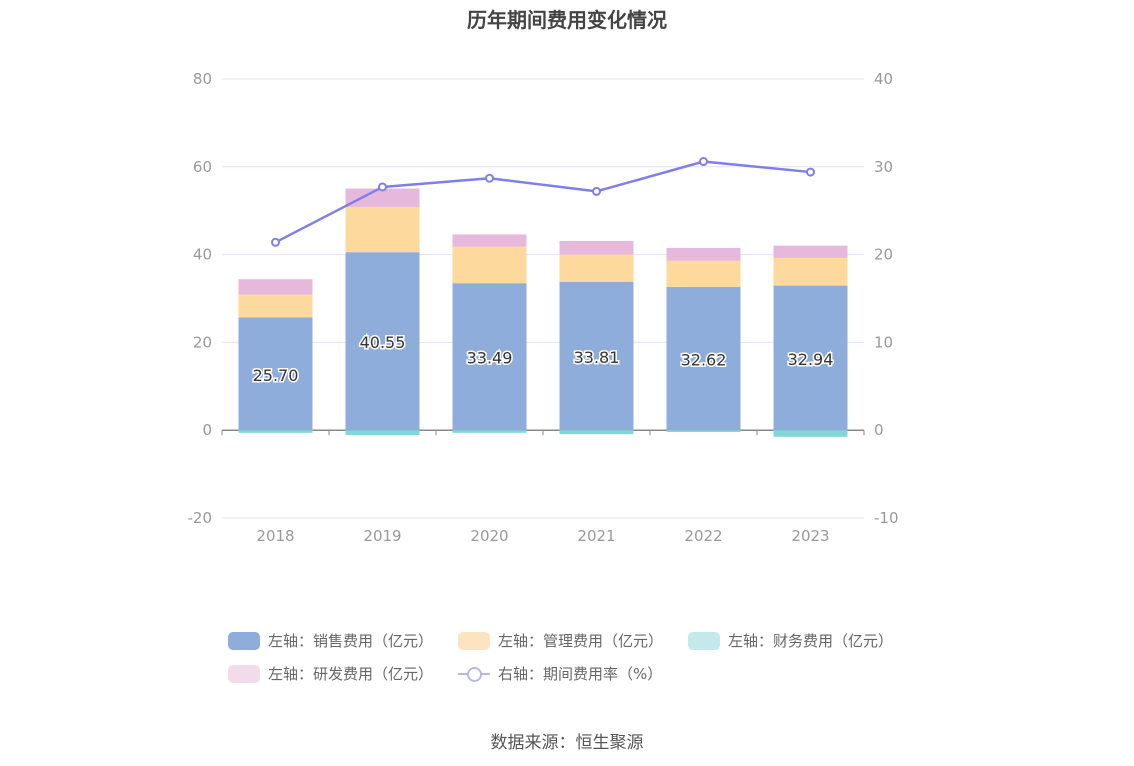 This screenshot has width=1134, height=766. What do you see at coordinates (886, 518) in the screenshot?
I see `y-right-tick-label: -10` at bounding box center [886, 518].